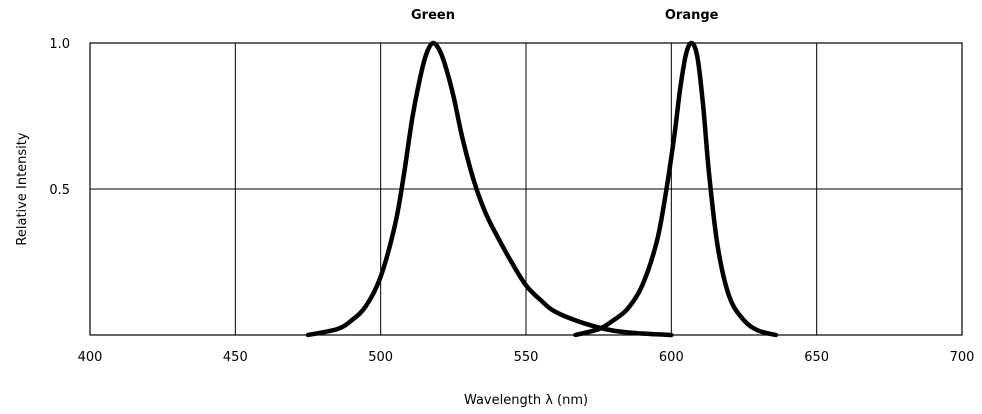  I want to click on x-tick-label-650: 650, so click(816, 357).